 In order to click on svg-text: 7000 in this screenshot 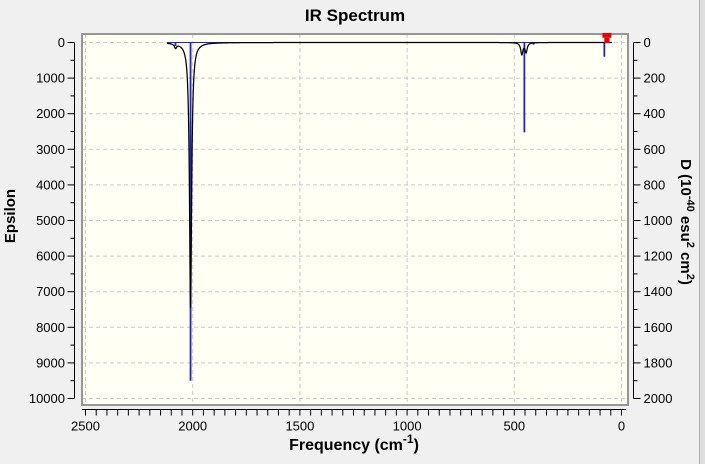, I will do `click(50, 291)`.